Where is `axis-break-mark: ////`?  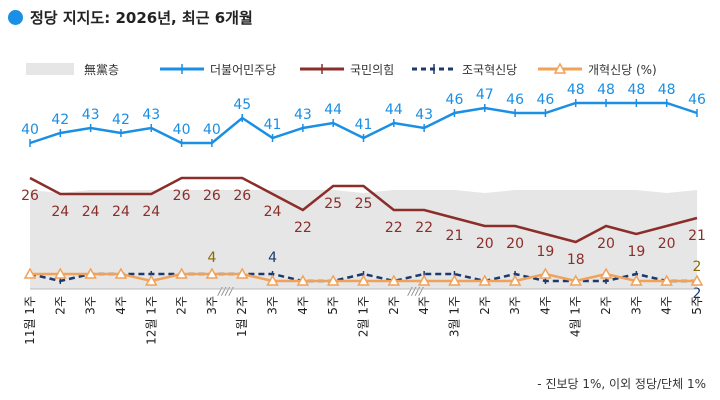
axis-break-mark: //// is located at coordinates (415, 291).